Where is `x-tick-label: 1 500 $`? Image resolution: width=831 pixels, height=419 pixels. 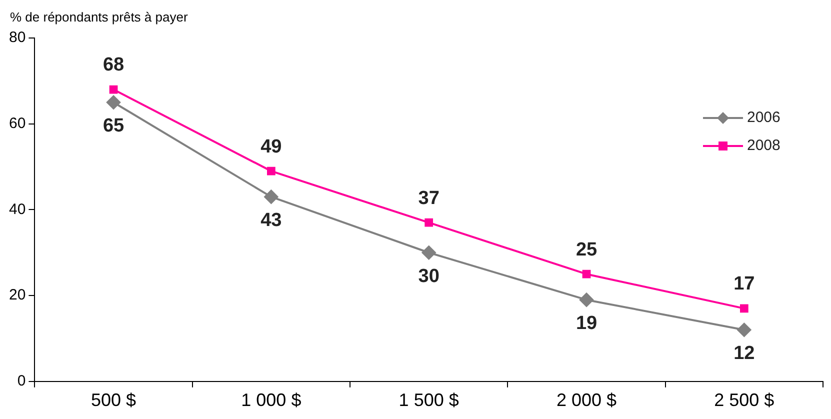
x-tick-label: 1 500 $ is located at coordinates (428, 400).